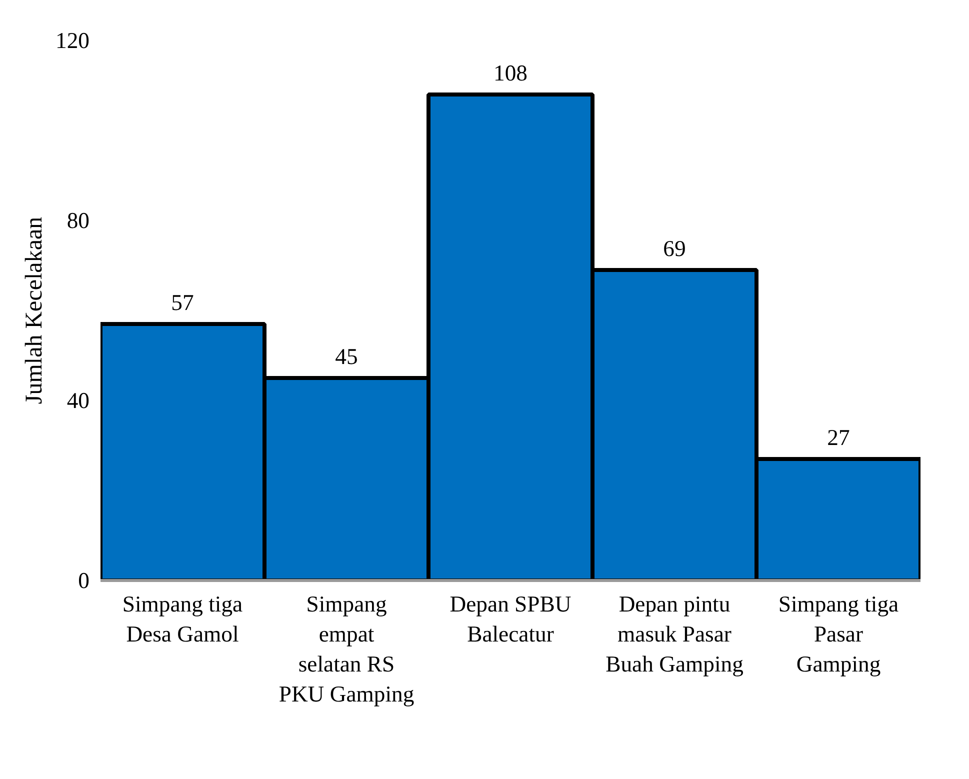  Describe the element at coordinates (35, 310) in the screenshot. I see `y-axis-title: Jumlah Kecelakaan` at that location.